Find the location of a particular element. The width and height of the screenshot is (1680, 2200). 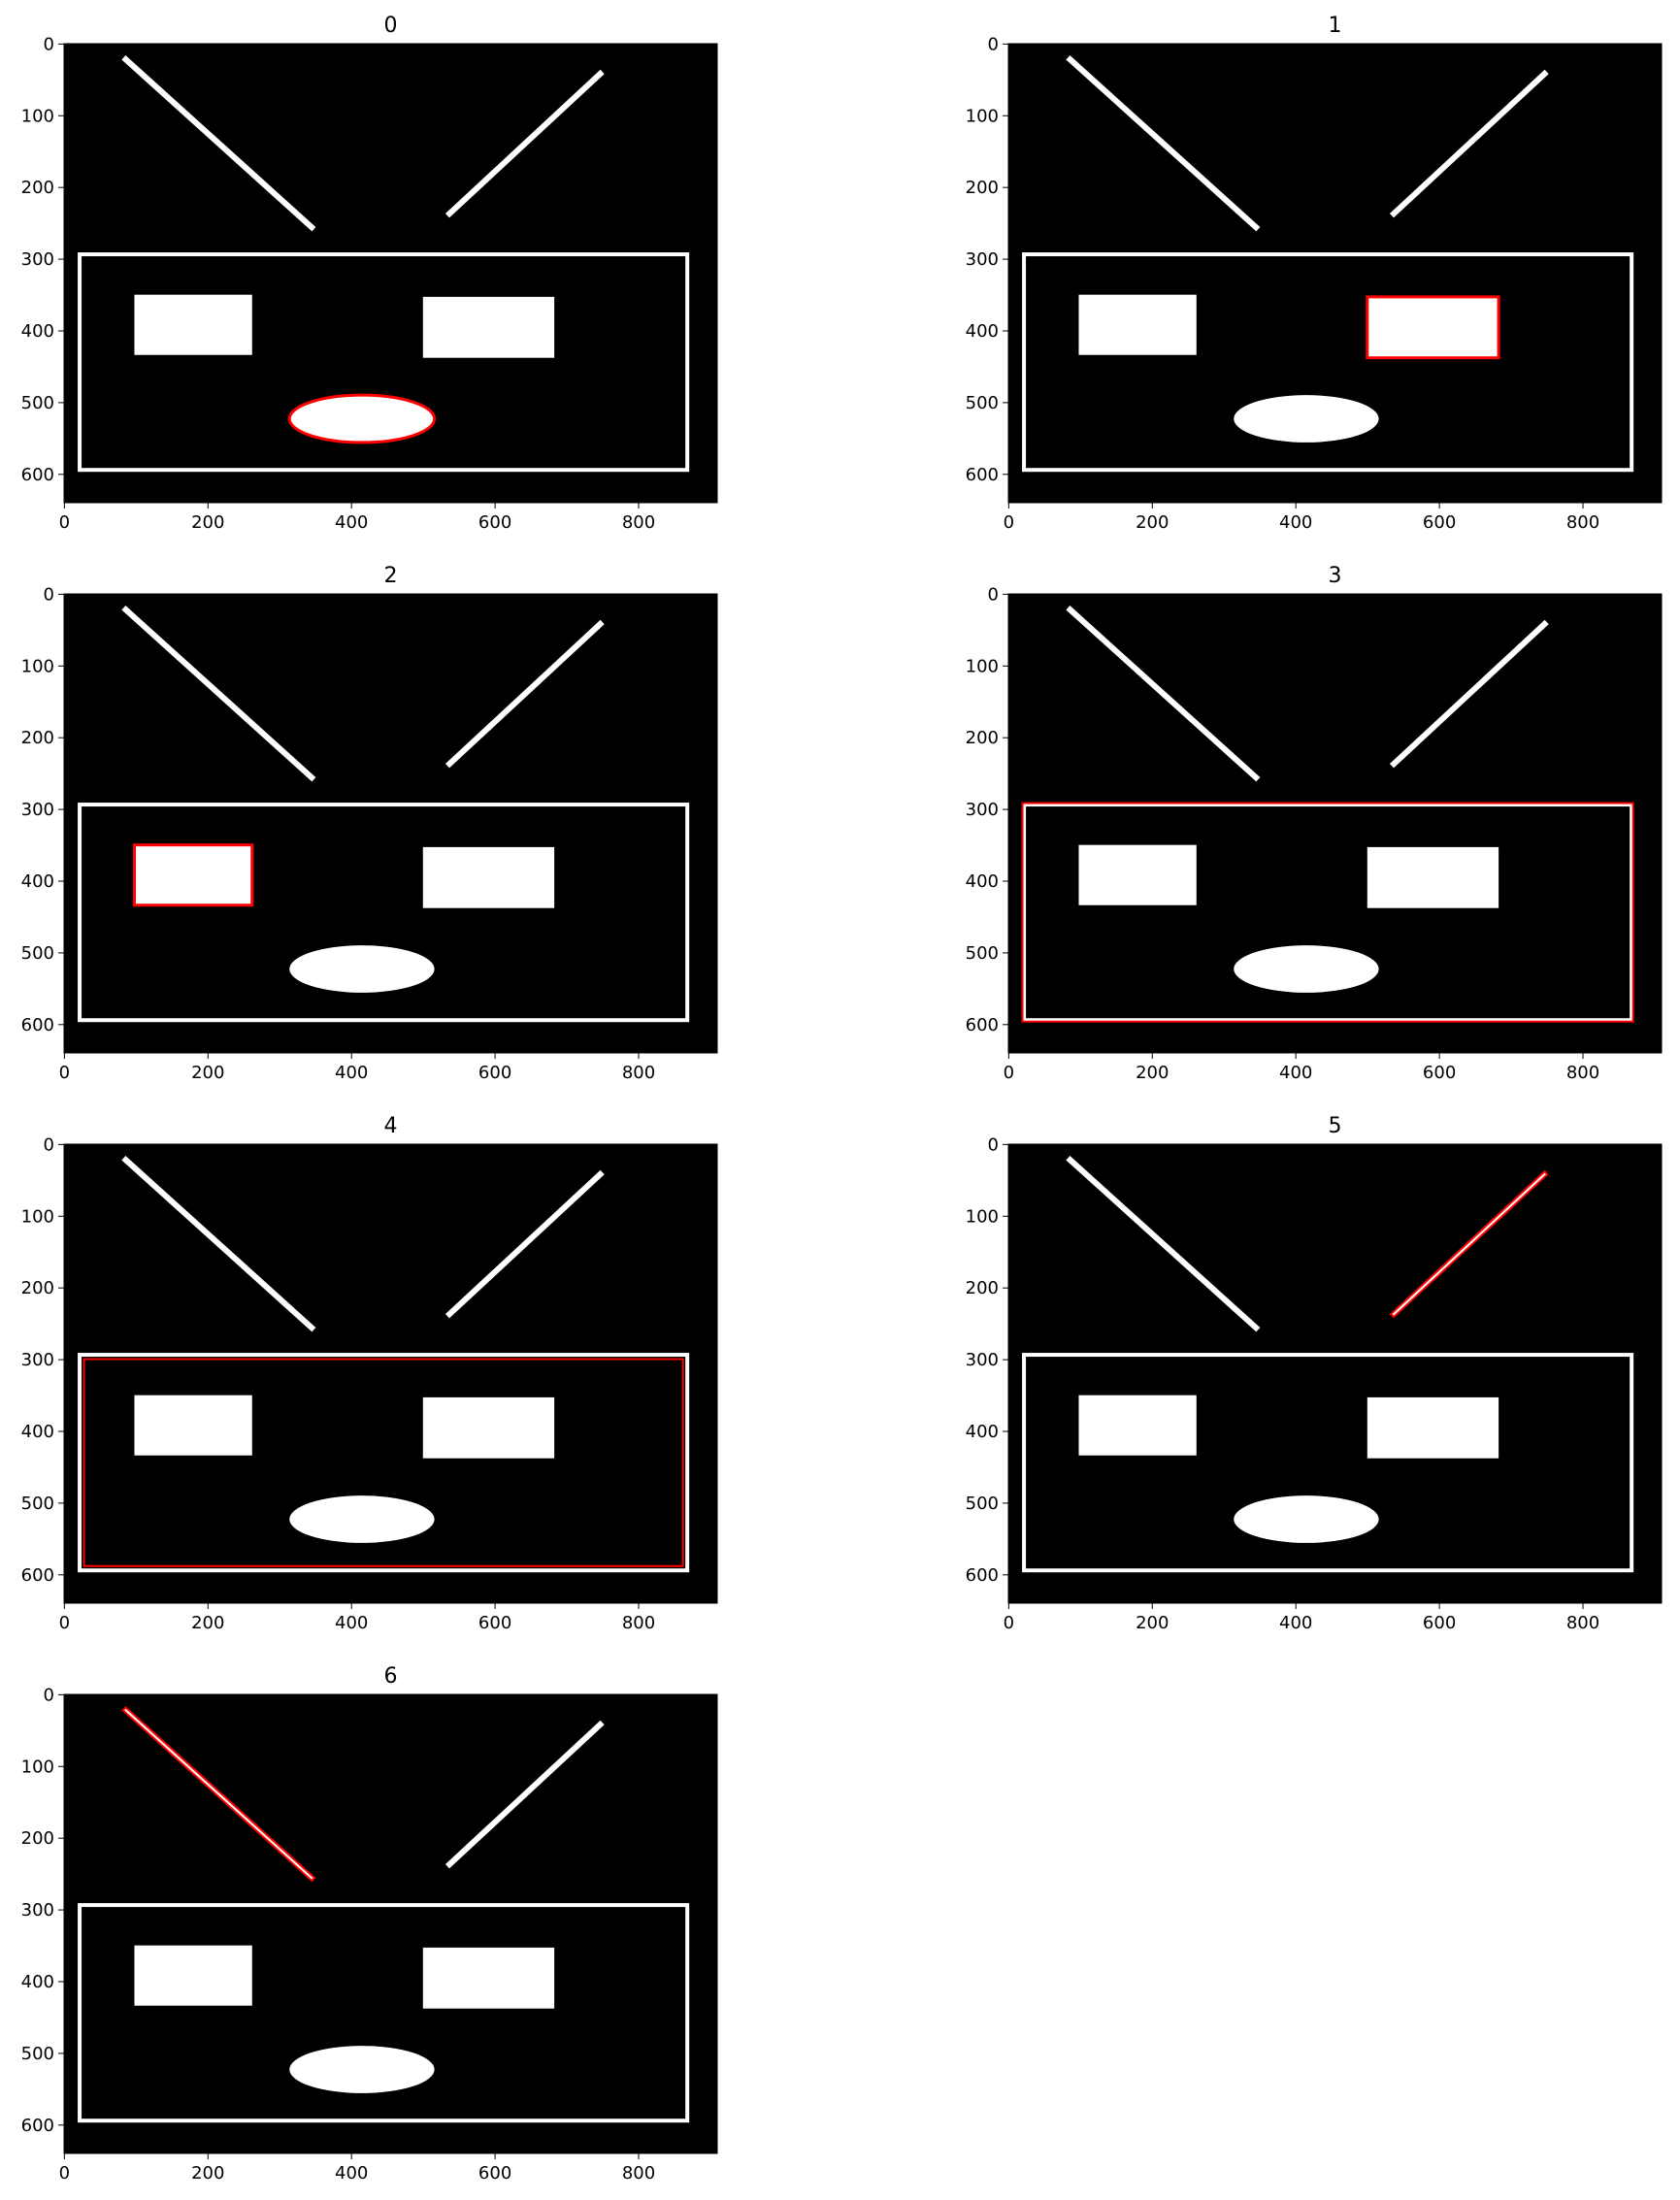

shape-line-right-core is located at coordinates (1469, 1244).